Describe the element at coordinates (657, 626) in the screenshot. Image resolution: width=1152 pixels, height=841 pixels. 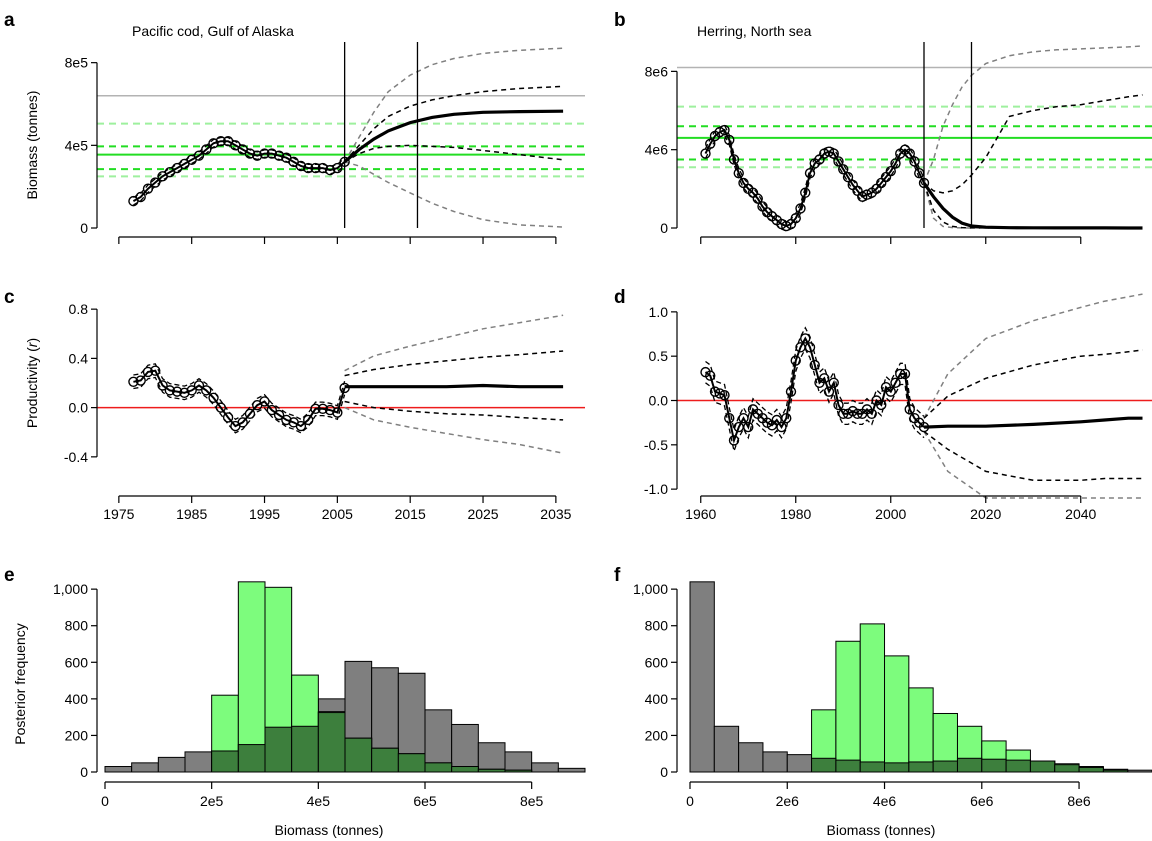
I see `f-y-tick-label: 800` at that location.